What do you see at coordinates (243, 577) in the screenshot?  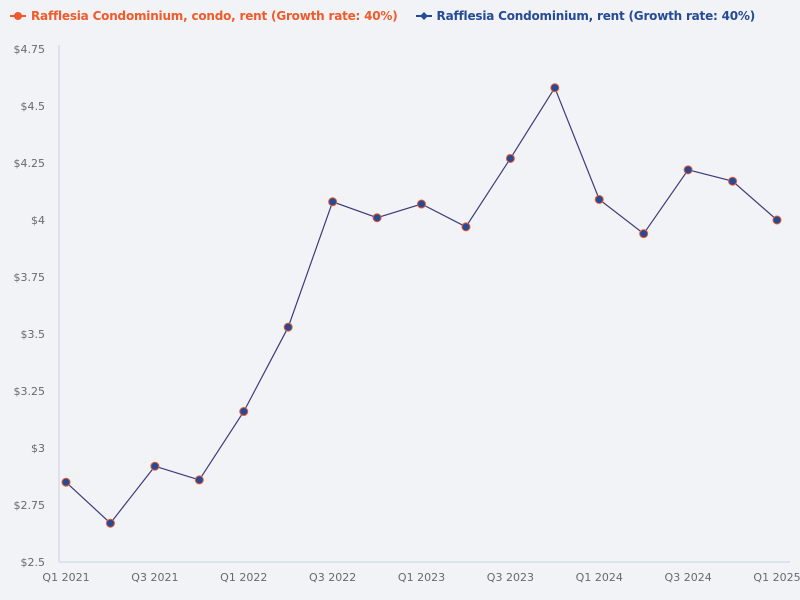 I see `x-tick-label: Q1 2022` at bounding box center [243, 577].